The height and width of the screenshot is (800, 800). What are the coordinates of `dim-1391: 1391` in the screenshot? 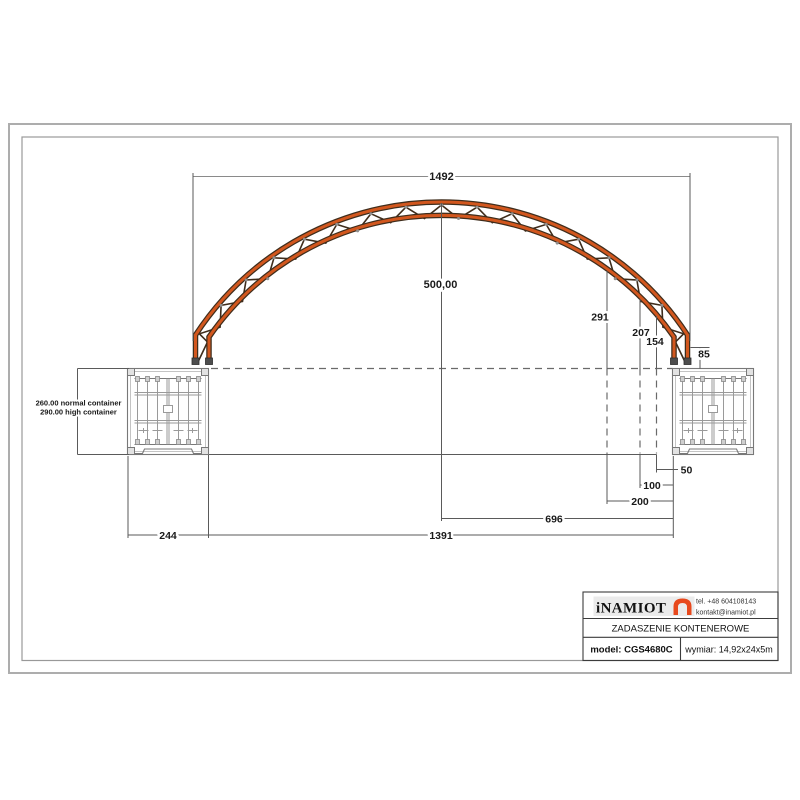 It's located at (441, 536).